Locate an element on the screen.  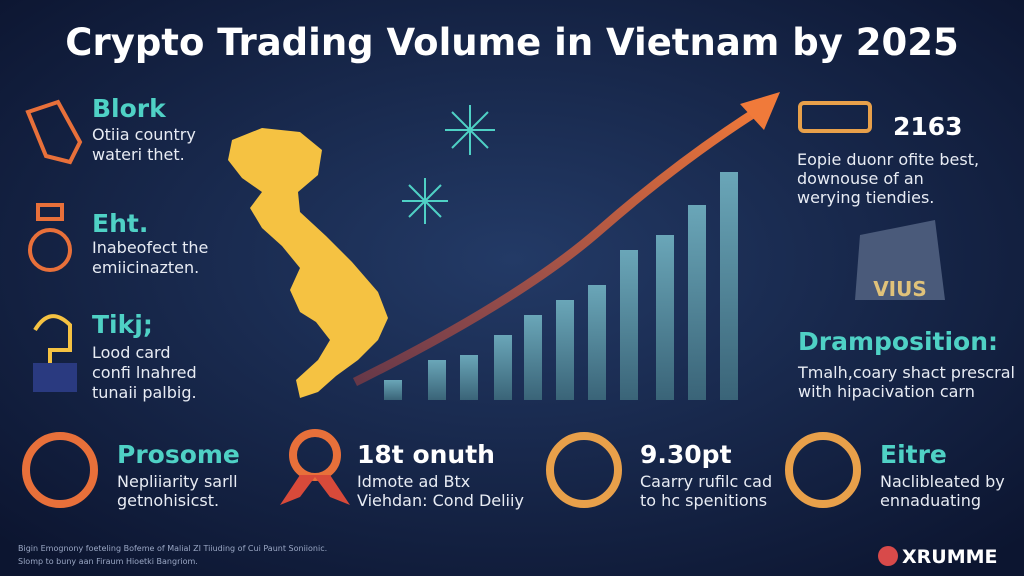
bottom-text: Viehdan: Cond Deliiy is located at coordinates (440, 500).